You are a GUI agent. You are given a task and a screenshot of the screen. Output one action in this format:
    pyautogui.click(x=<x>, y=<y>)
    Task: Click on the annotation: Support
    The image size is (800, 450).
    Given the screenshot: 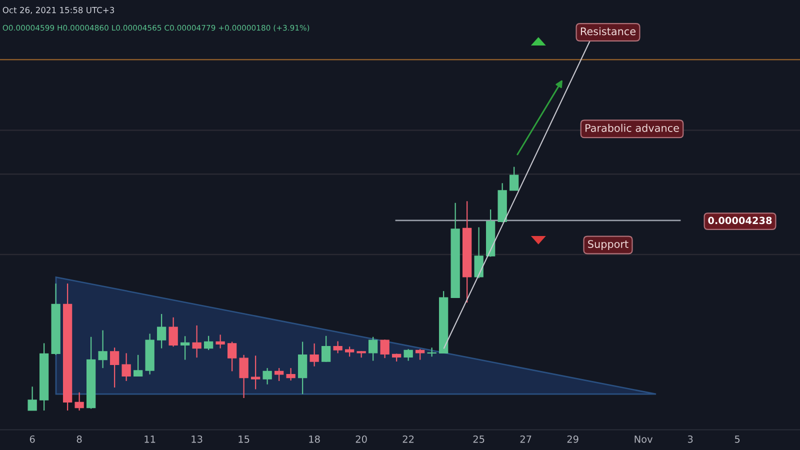 What is the action you would take?
    pyautogui.click(x=608, y=245)
    